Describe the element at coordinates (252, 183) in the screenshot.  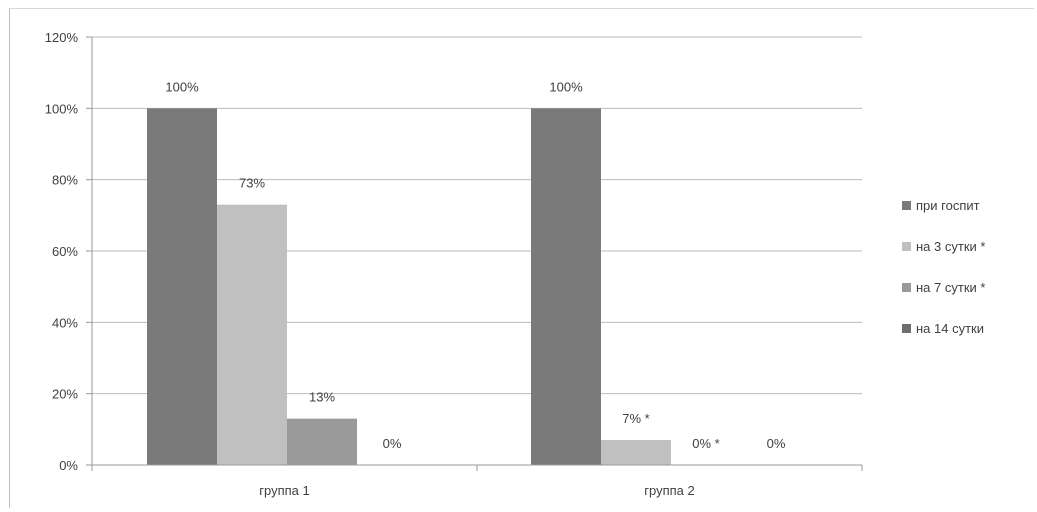
I see `data-label: 73%` at that location.